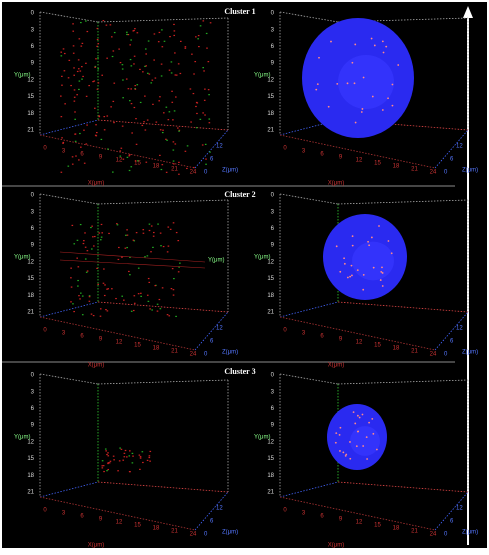 The image size is (489, 555). What do you see at coordinates (468, 12) in the screenshot?
I see `arrow-head` at bounding box center [468, 12].